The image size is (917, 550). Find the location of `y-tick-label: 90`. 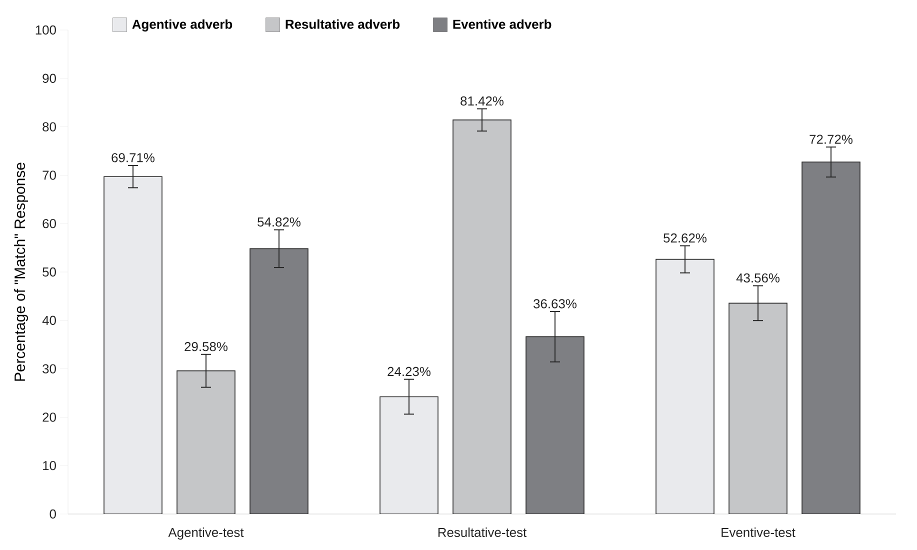

y-tick-label: 90 is located at coordinates (49, 78).